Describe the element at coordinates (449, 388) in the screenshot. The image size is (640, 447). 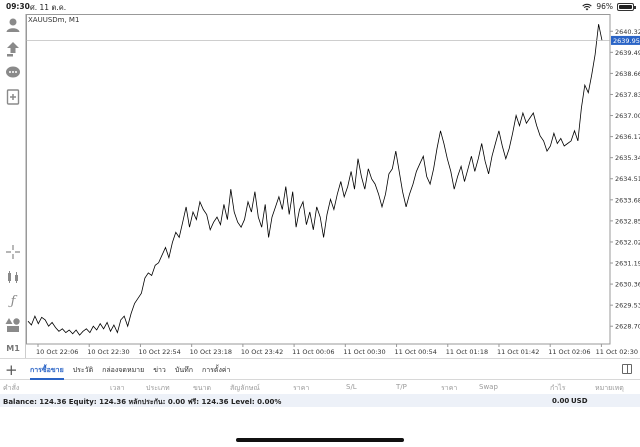
I see `col-current-price: ราคา` at that location.